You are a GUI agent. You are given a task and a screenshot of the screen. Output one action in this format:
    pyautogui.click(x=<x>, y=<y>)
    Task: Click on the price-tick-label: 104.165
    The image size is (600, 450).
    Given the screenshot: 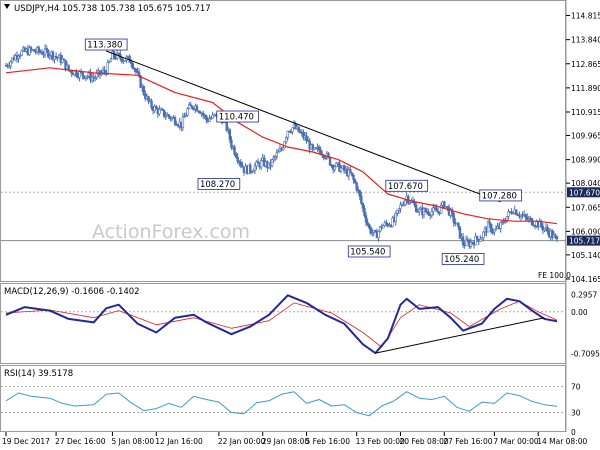 What is the action you would take?
    pyautogui.click(x=585, y=279)
    